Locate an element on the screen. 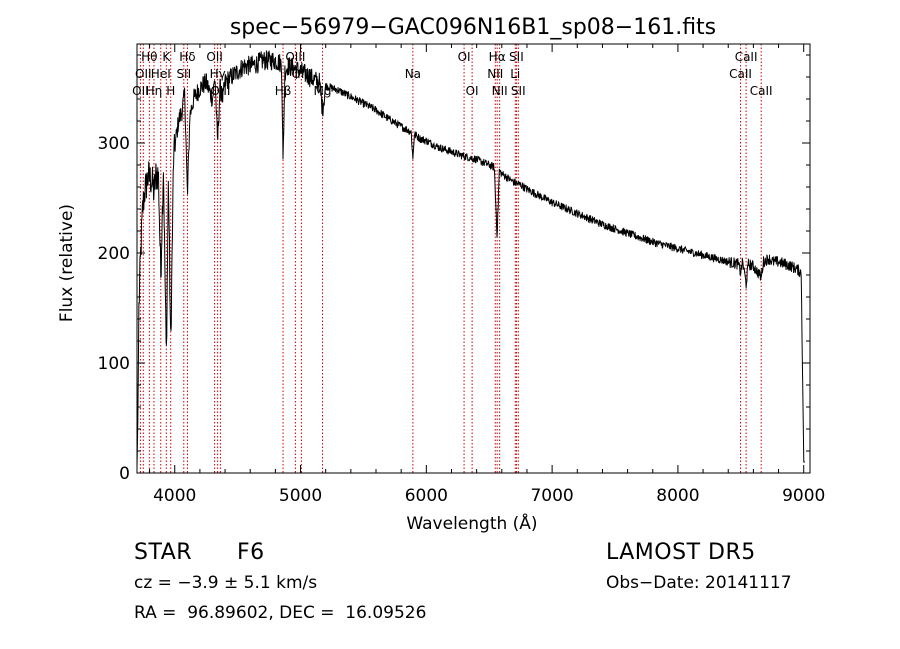 Image resolution: width=900 pixels, height=649 pixels. x-tick-label: 8000 is located at coordinates (677, 496).